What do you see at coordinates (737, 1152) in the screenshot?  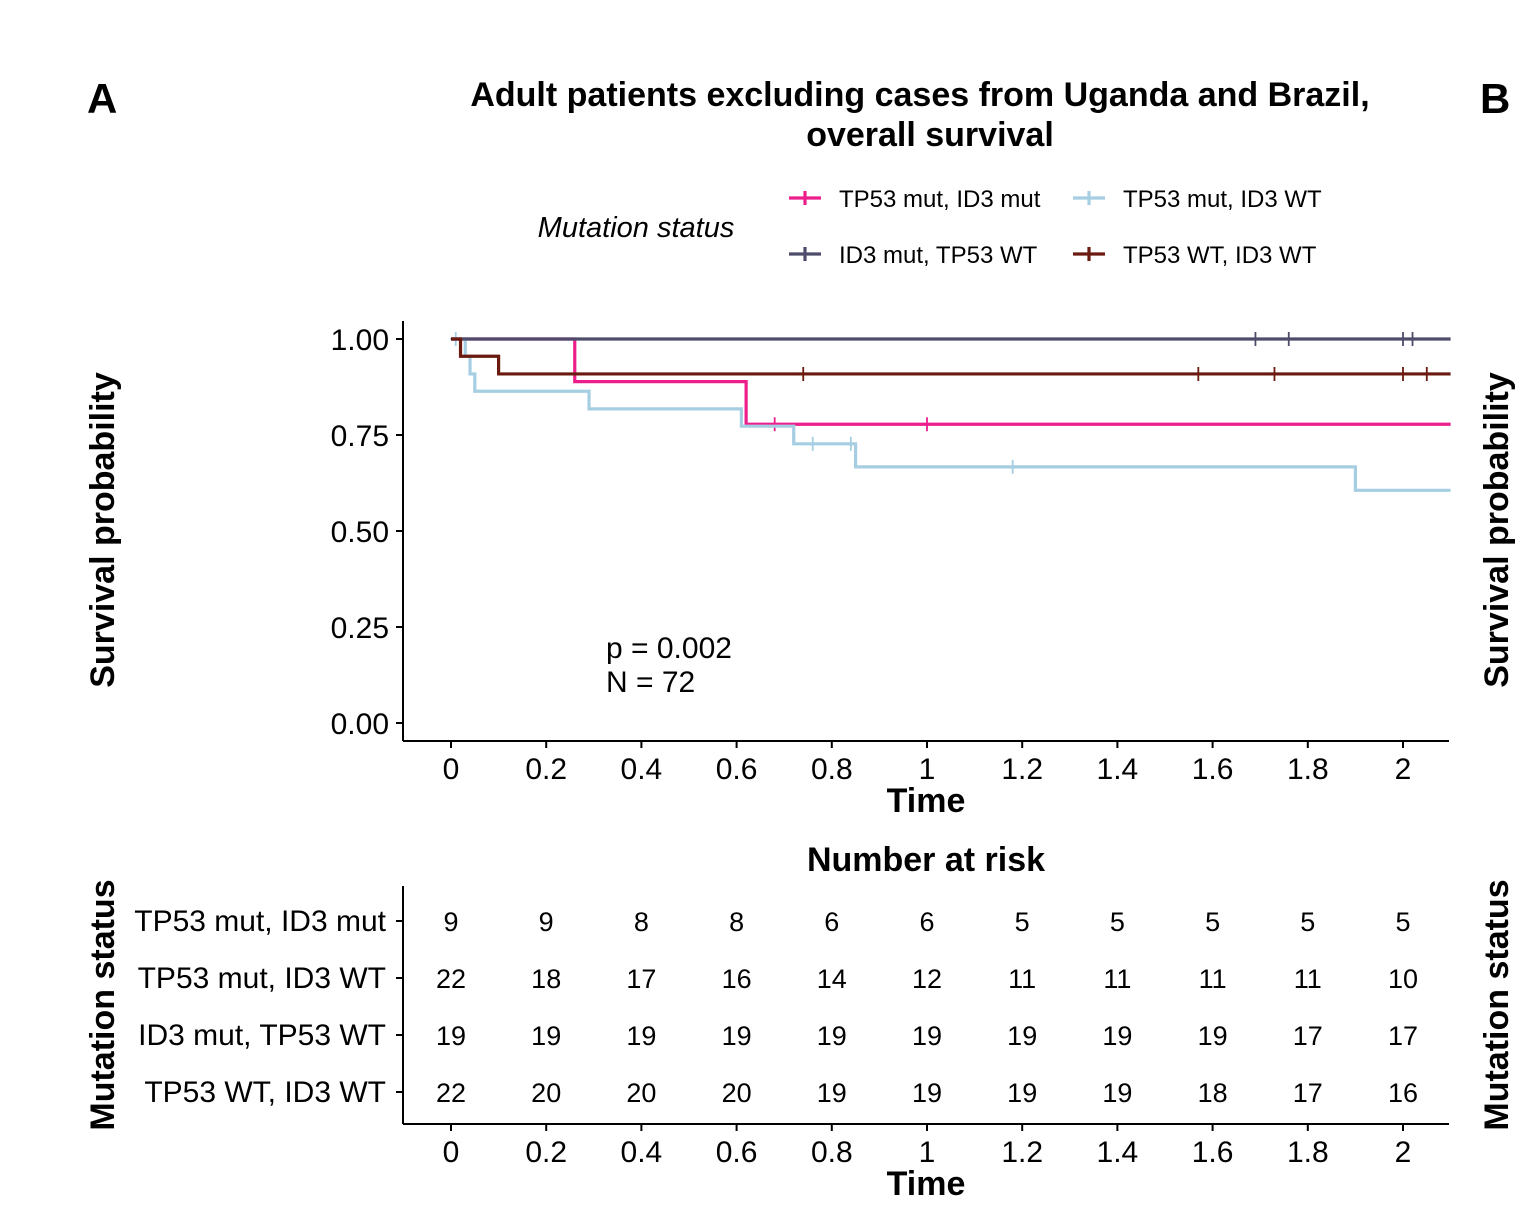 I see `risk-x-tick-label: 0.6` at bounding box center [737, 1152].